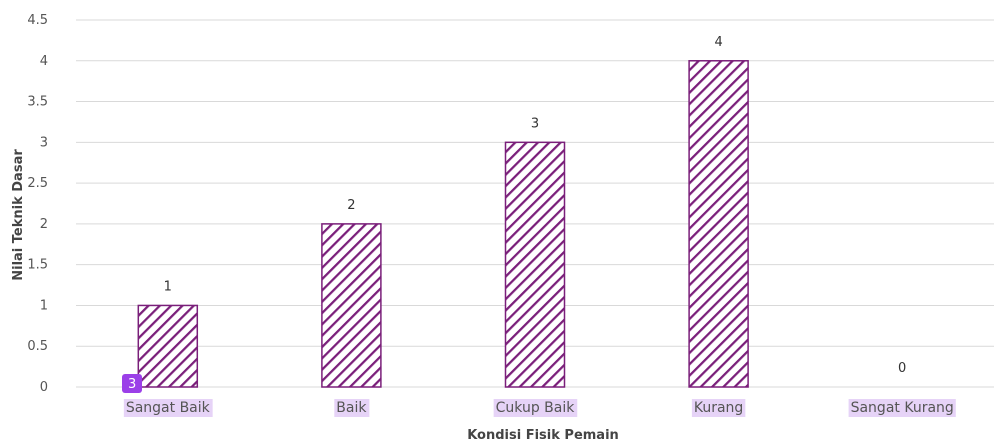 The height and width of the screenshot is (444, 994). Describe the element at coordinates (543, 435) in the screenshot. I see `x-axis-title: Kondisi Fisik Pemain` at that location.